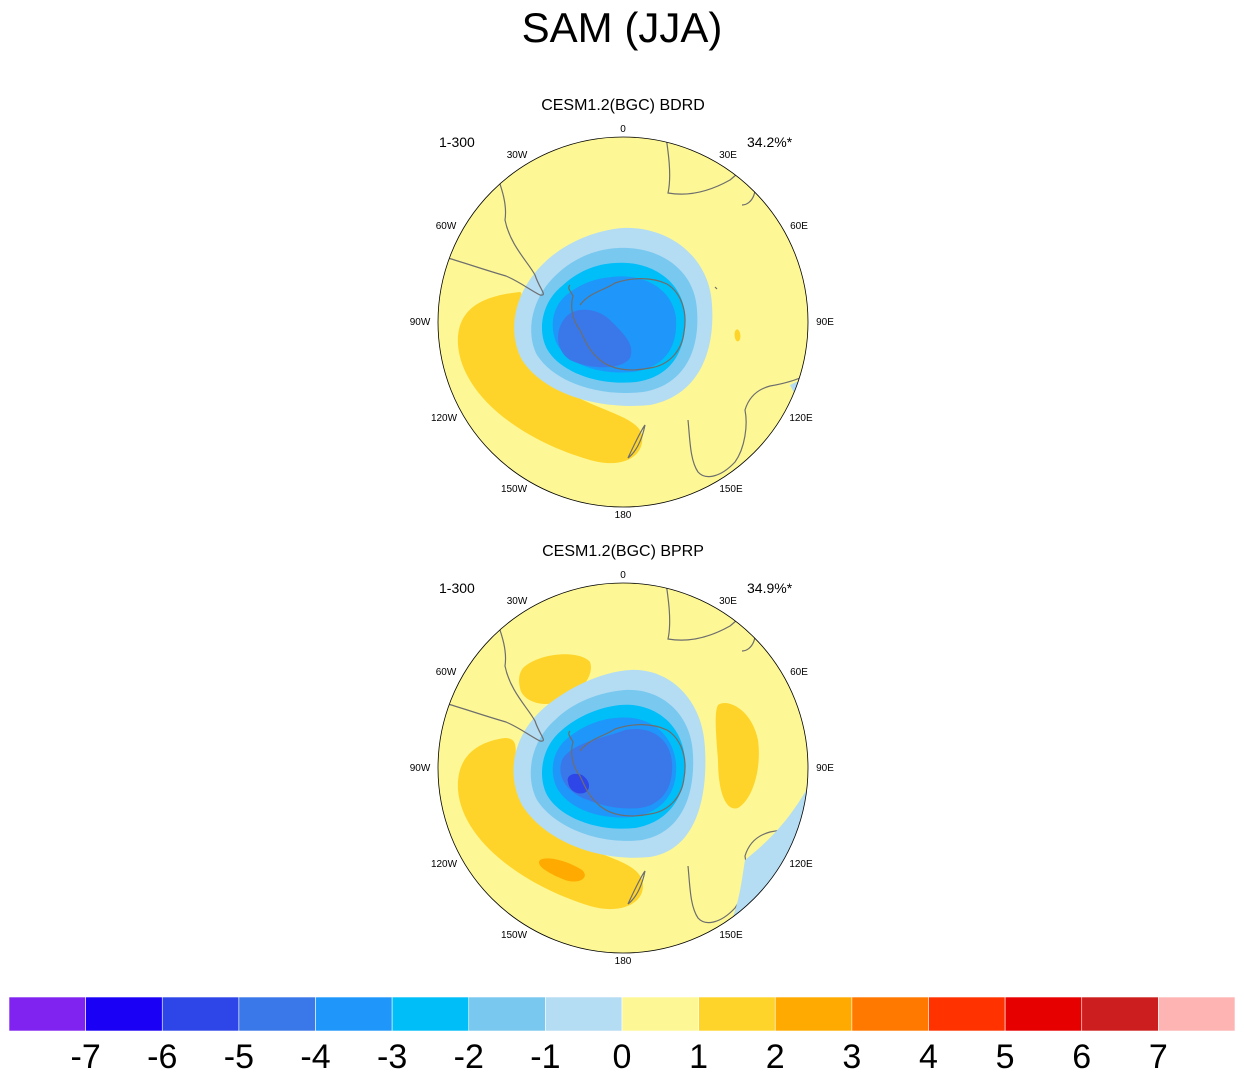  What do you see at coordinates (622, 1036) in the screenshot?
I see `colorbar: -7 -6 -5 -4 -3 -2 -1 0 1 2 3 4 5 6 7` at bounding box center [622, 1036].